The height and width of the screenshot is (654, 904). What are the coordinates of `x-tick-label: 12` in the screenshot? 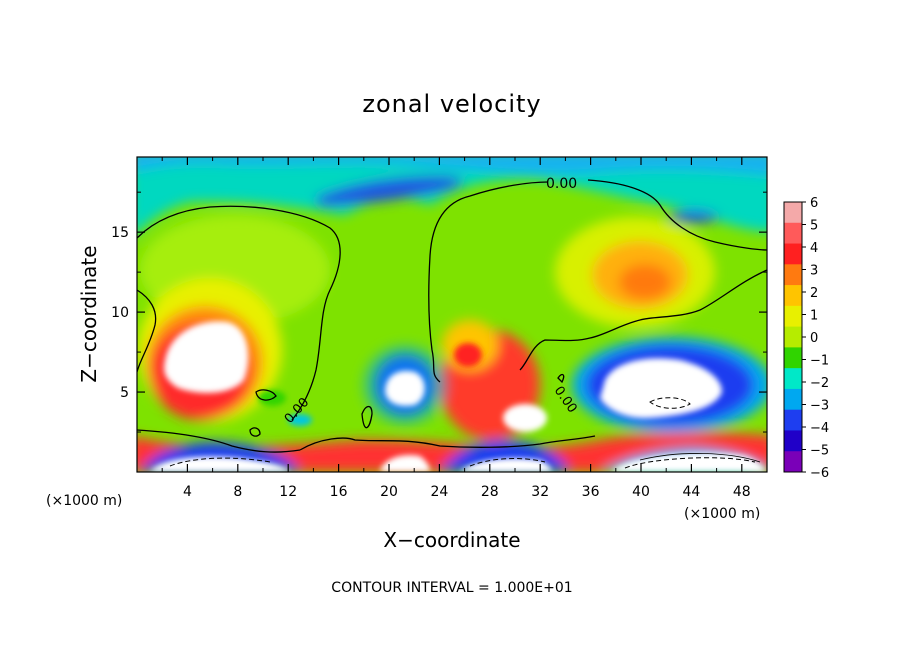 It's located at (288, 492).